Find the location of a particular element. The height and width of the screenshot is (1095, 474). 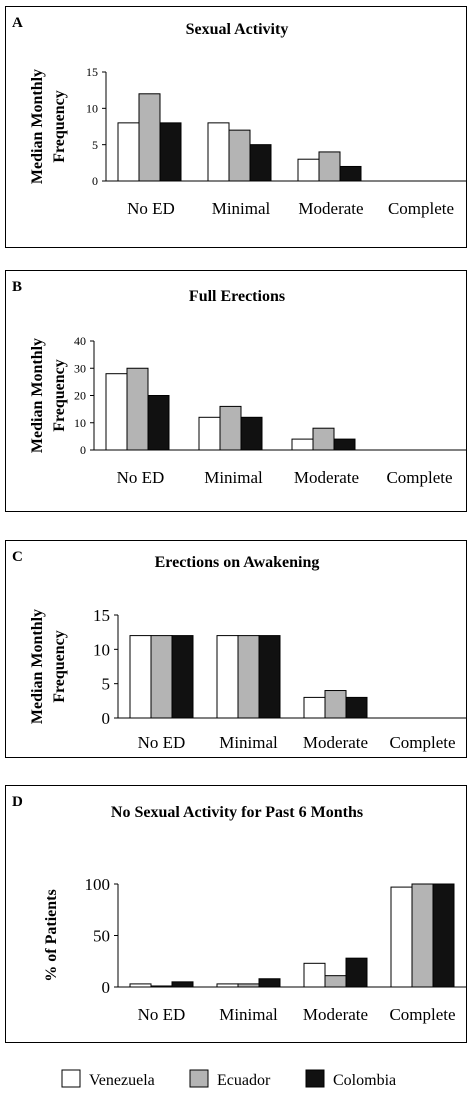

chart-a-ytick-label: 0 is located at coordinates (95, 181).